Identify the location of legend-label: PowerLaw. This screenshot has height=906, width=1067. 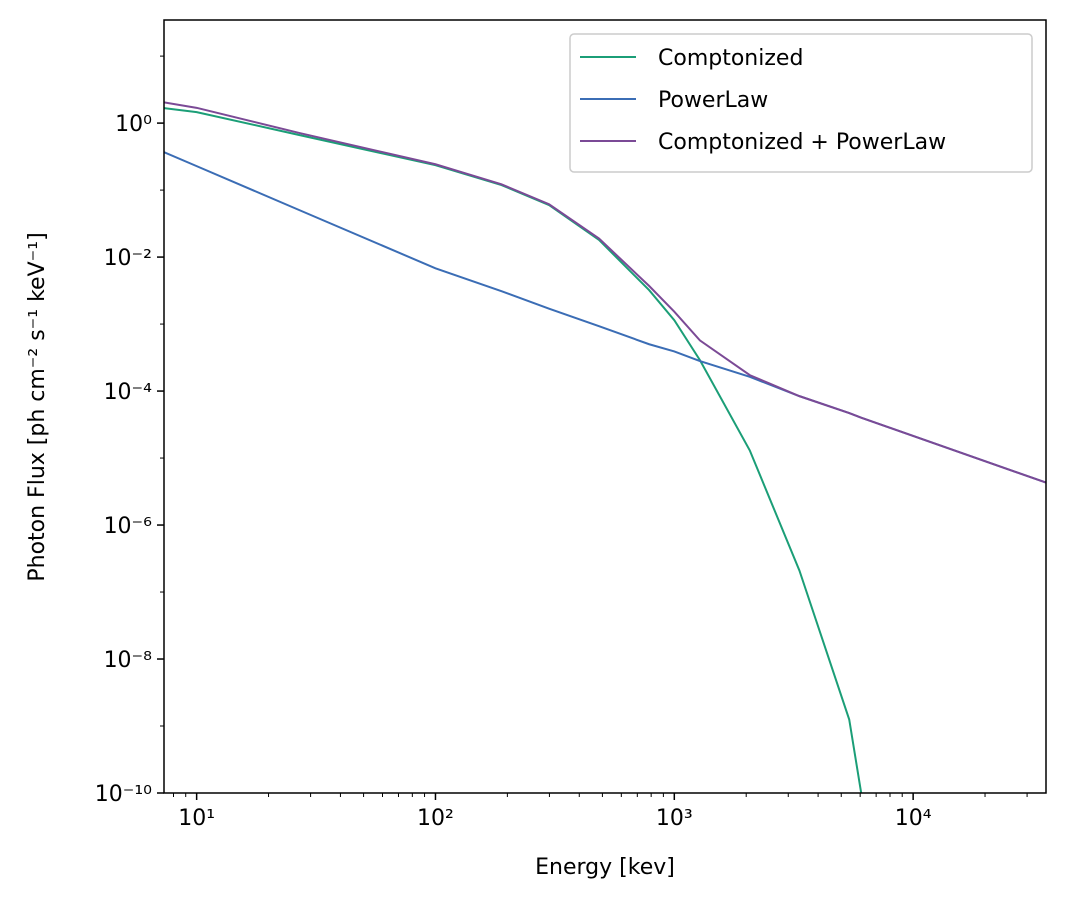
(713, 100).